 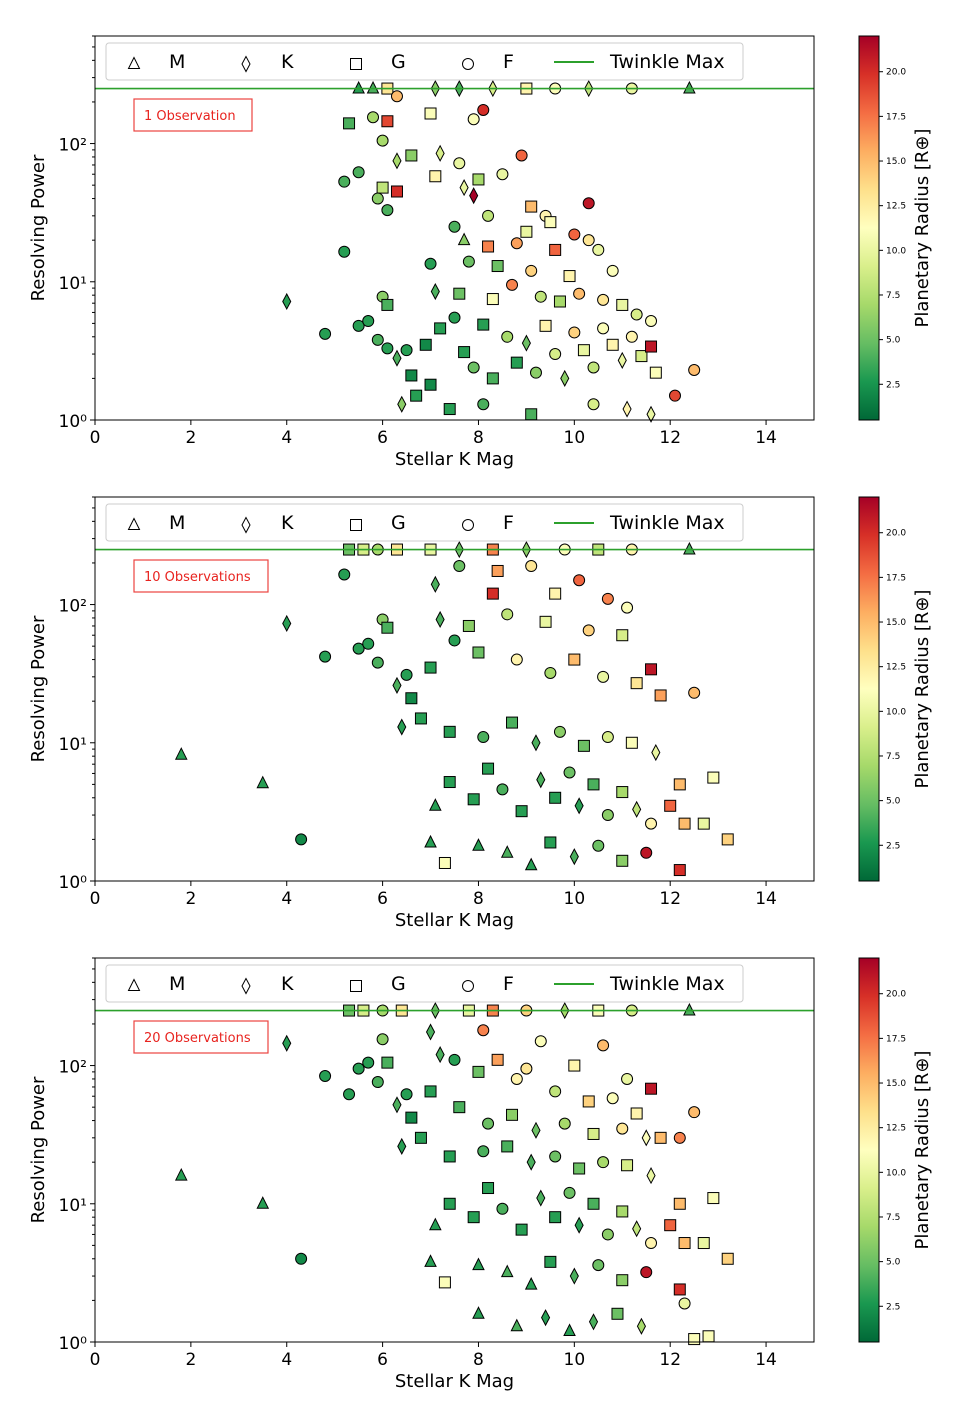 What do you see at coordinates (667, 523) in the screenshot?
I see `legend-label: Twinkle Max` at bounding box center [667, 523].